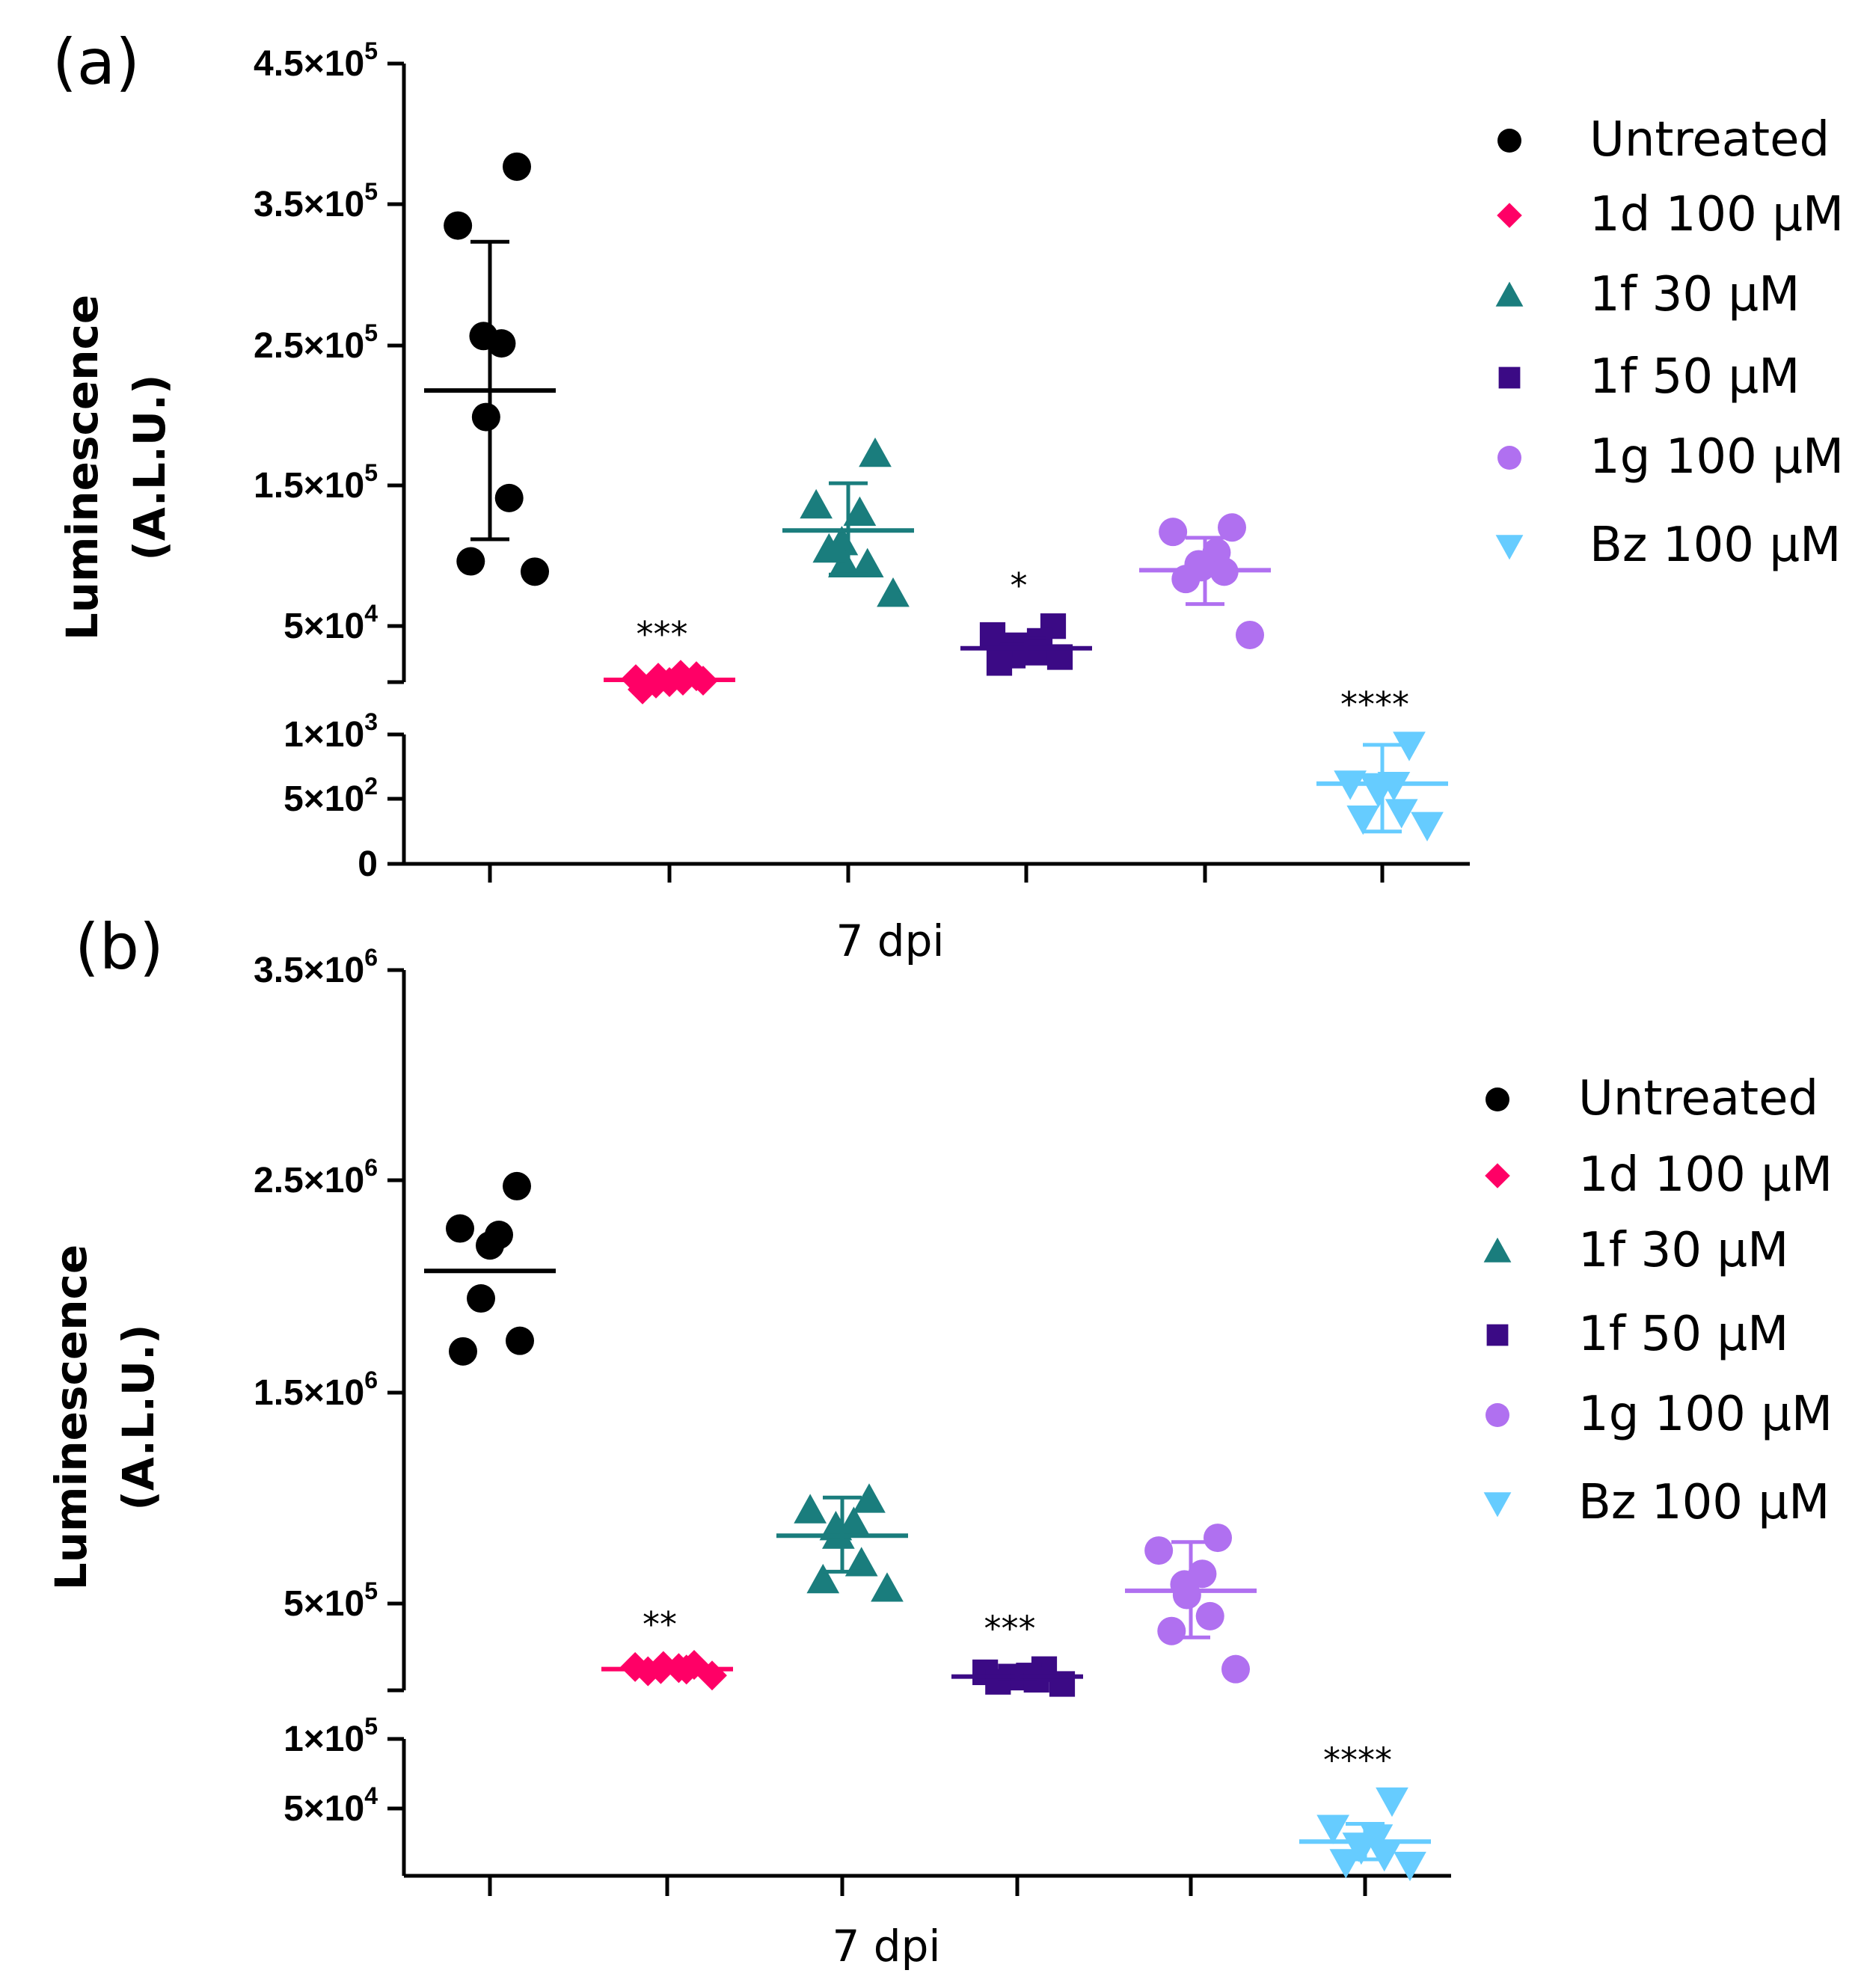 This screenshot has height=1988, width=1861. What do you see at coordinates (1683, 1334) in the screenshot?
I see `legend-label: 1f 50 µM` at bounding box center [1683, 1334].